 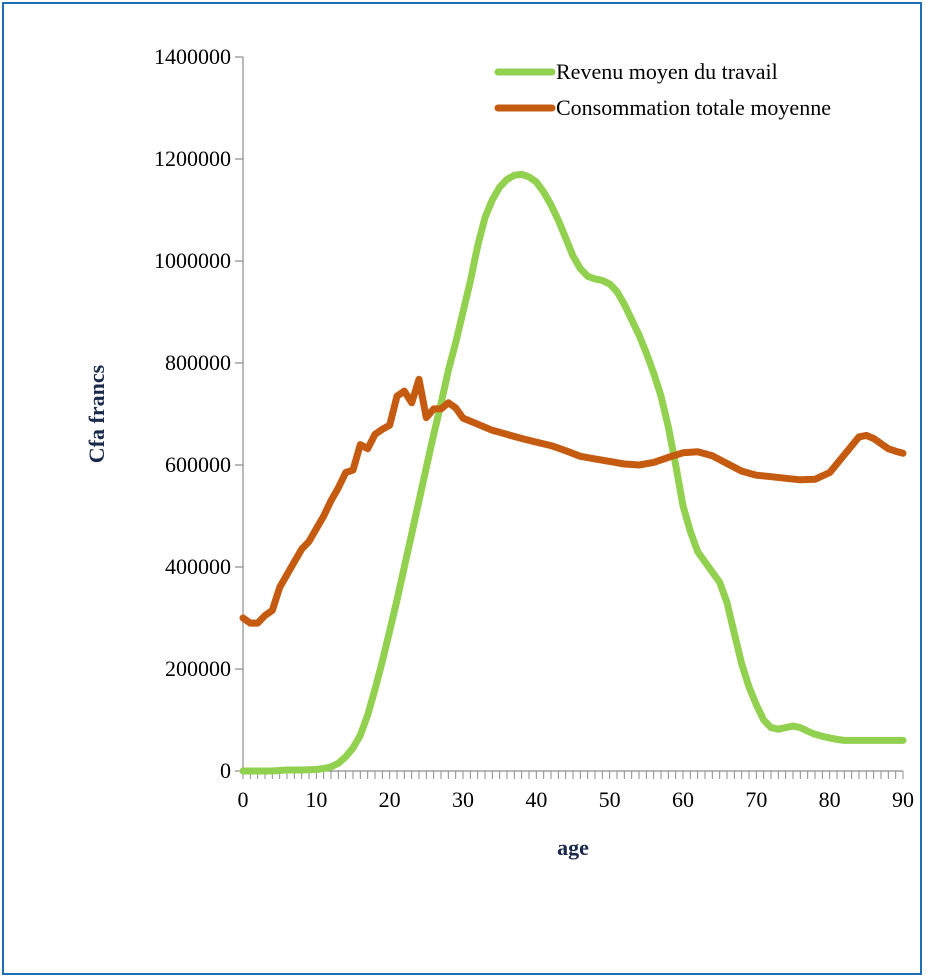 What do you see at coordinates (316, 799) in the screenshot?
I see `x-tick-label: 10` at bounding box center [316, 799].